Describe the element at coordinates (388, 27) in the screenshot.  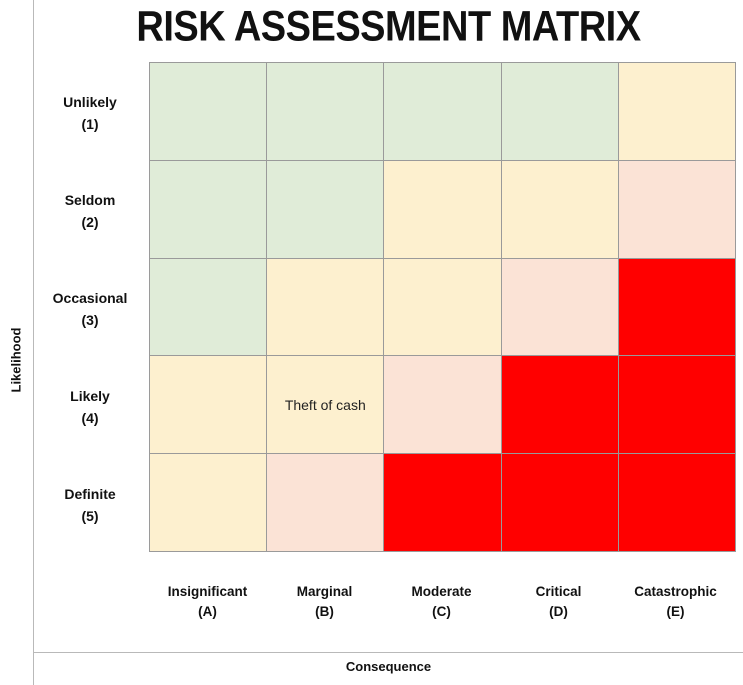
I see `matrix-title: RISK ASSESSMENT MATRIX` at that location.